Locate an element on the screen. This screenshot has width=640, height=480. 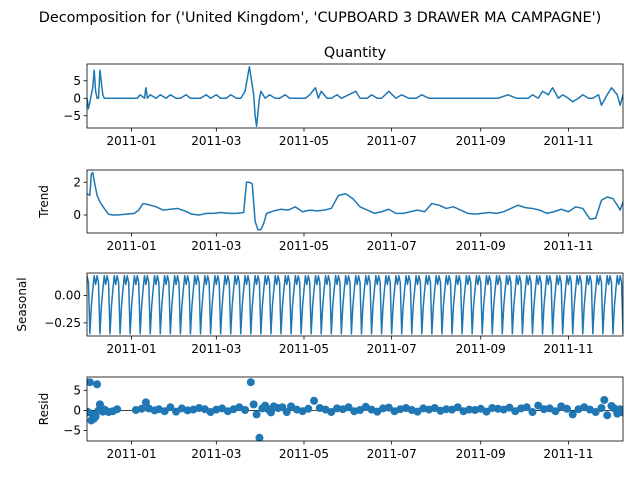
observed-xtick-label: 2011-11 is located at coordinates (568, 141).